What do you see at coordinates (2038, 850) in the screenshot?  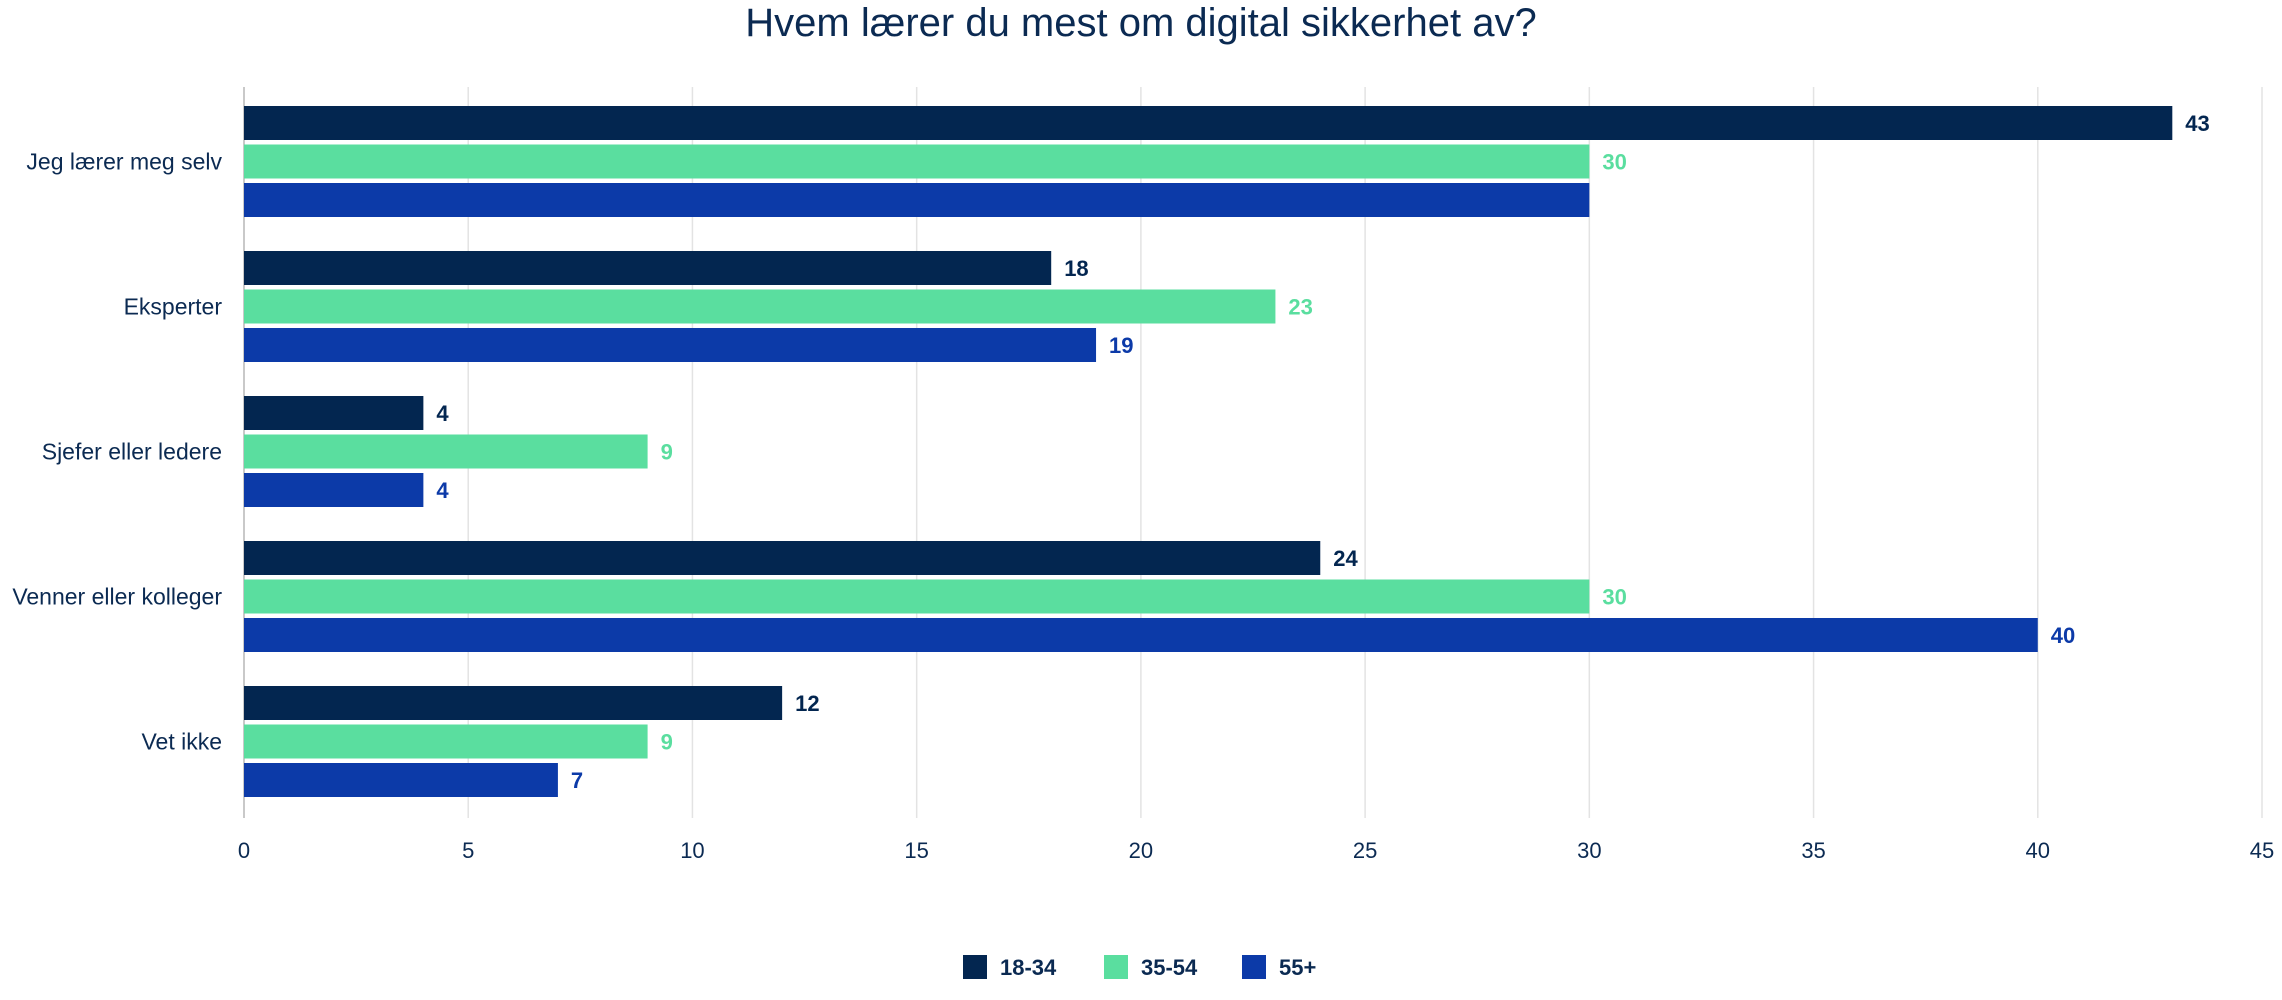 I see `x-tick-label: 40` at bounding box center [2038, 850].